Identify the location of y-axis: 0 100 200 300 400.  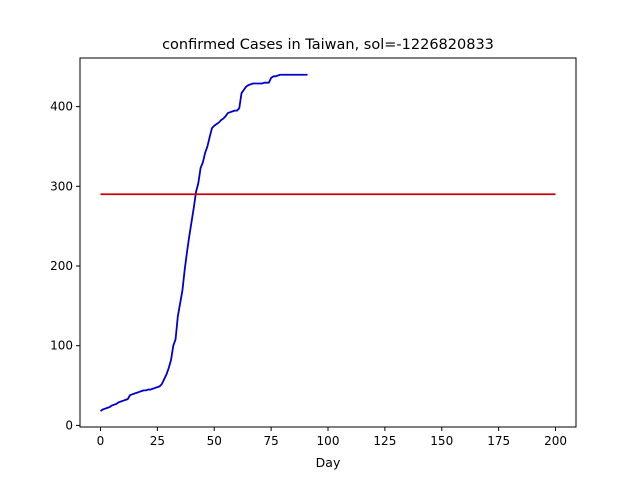
(65, 266).